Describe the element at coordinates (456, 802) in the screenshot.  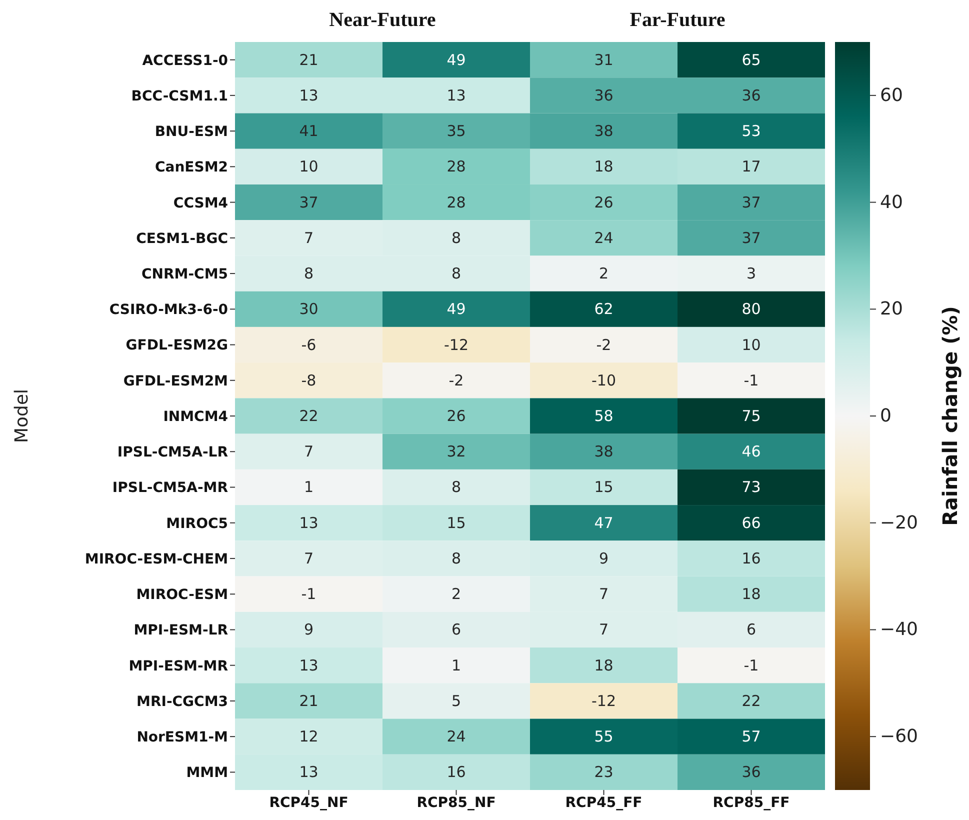
I see `x-tick-label: RCP85_NF` at that location.